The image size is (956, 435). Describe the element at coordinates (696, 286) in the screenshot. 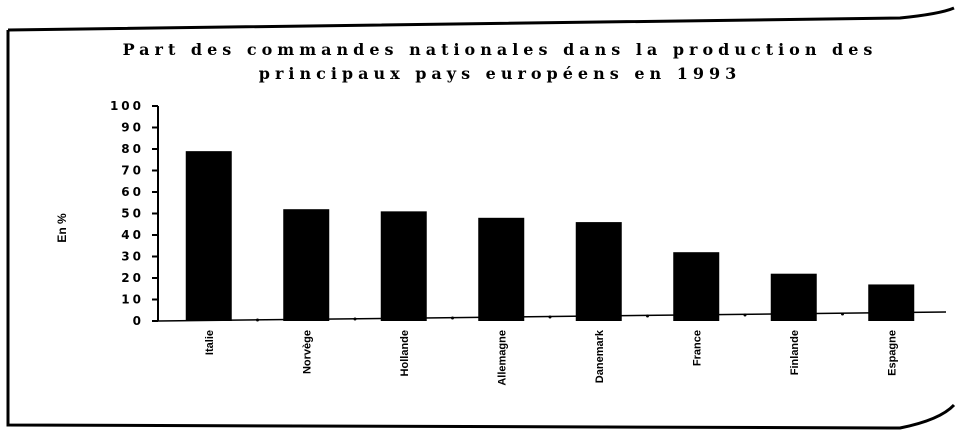

I see `bar-france` at that location.